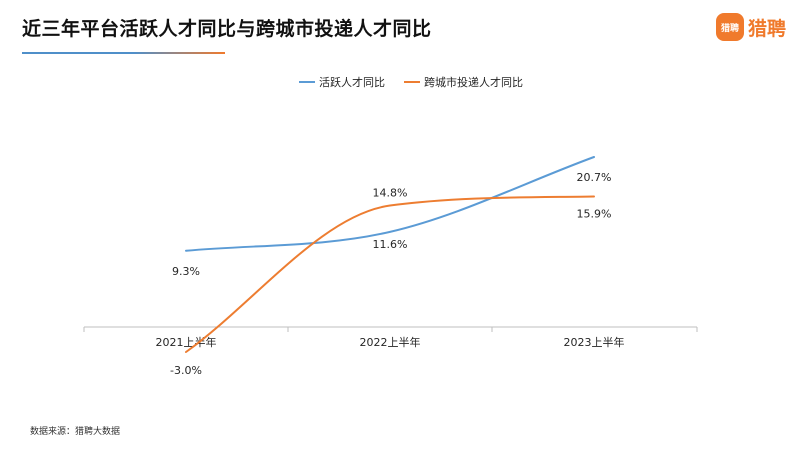 This screenshot has width=800, height=450. Describe the element at coordinates (390, 342) in the screenshot. I see `x-tick-label: 2022上半年` at that location.